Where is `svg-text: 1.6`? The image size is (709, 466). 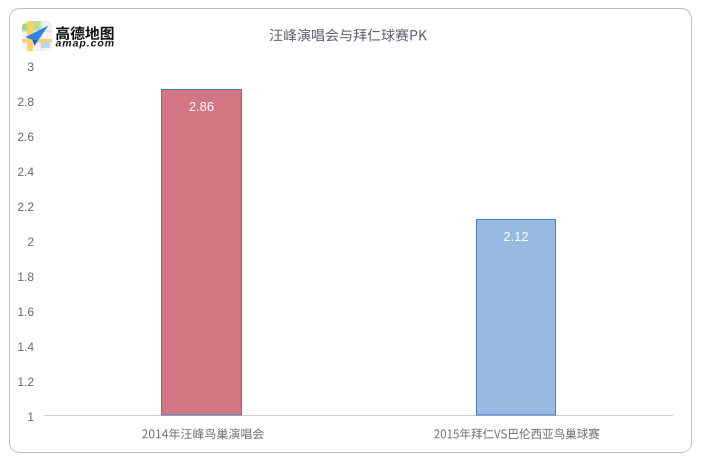
svg-text: 1.6 is located at coordinates (25, 312).